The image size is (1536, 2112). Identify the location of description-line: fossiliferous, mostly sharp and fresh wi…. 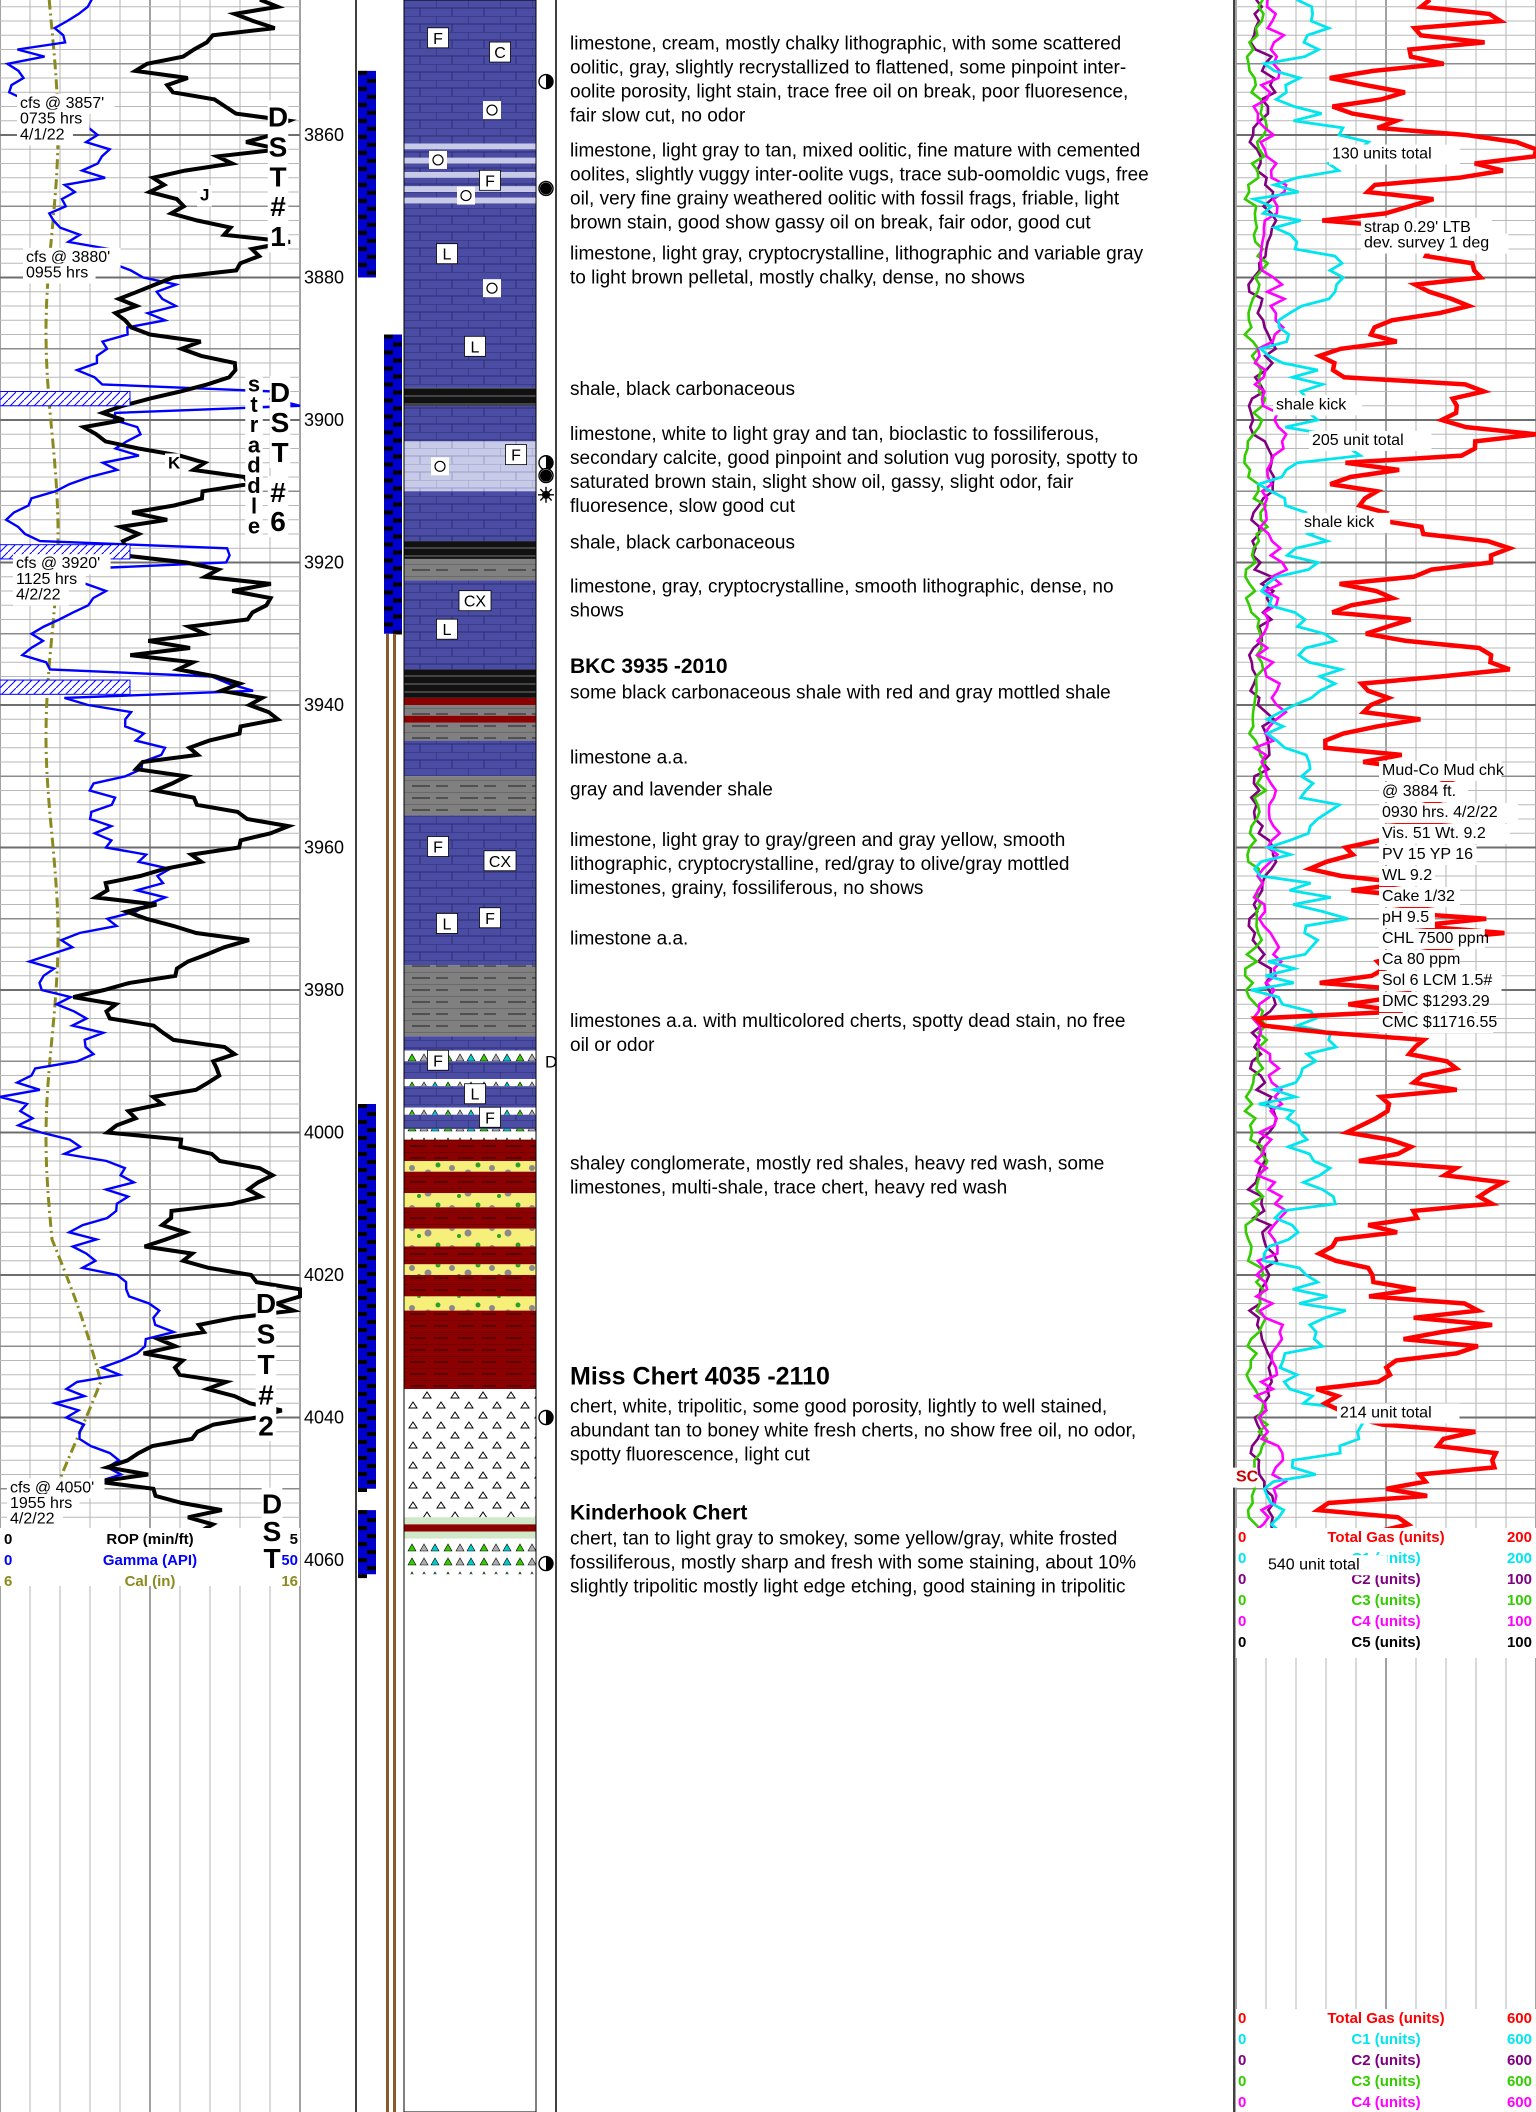
(853, 1562).